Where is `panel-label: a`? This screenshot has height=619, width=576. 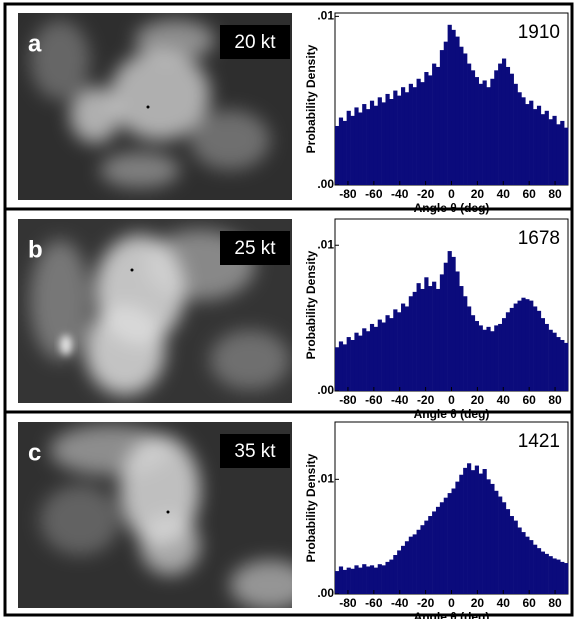
panel-label: a is located at coordinates (35, 43).